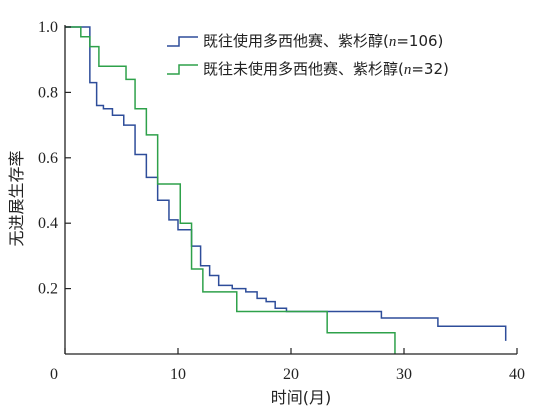 The image size is (539, 413). I want to click on y-tick-label: 0.6, so click(48, 158).